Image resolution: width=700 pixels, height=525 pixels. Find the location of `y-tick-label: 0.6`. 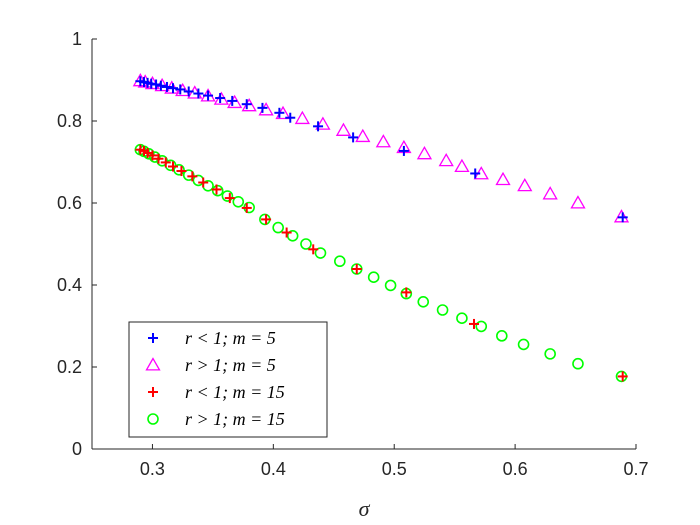

y-tick-label: 0.6 is located at coordinates (69, 203).